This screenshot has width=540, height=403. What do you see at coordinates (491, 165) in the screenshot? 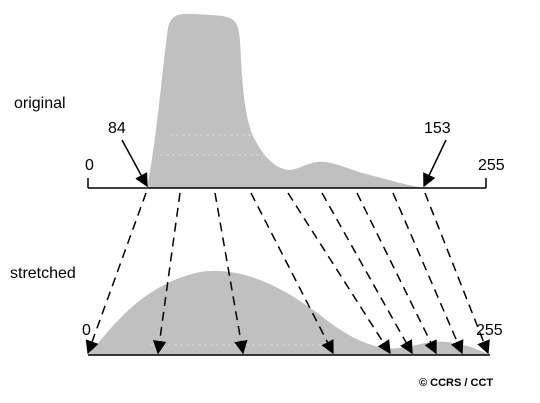
I see `original-255-label: 255` at bounding box center [491, 165].